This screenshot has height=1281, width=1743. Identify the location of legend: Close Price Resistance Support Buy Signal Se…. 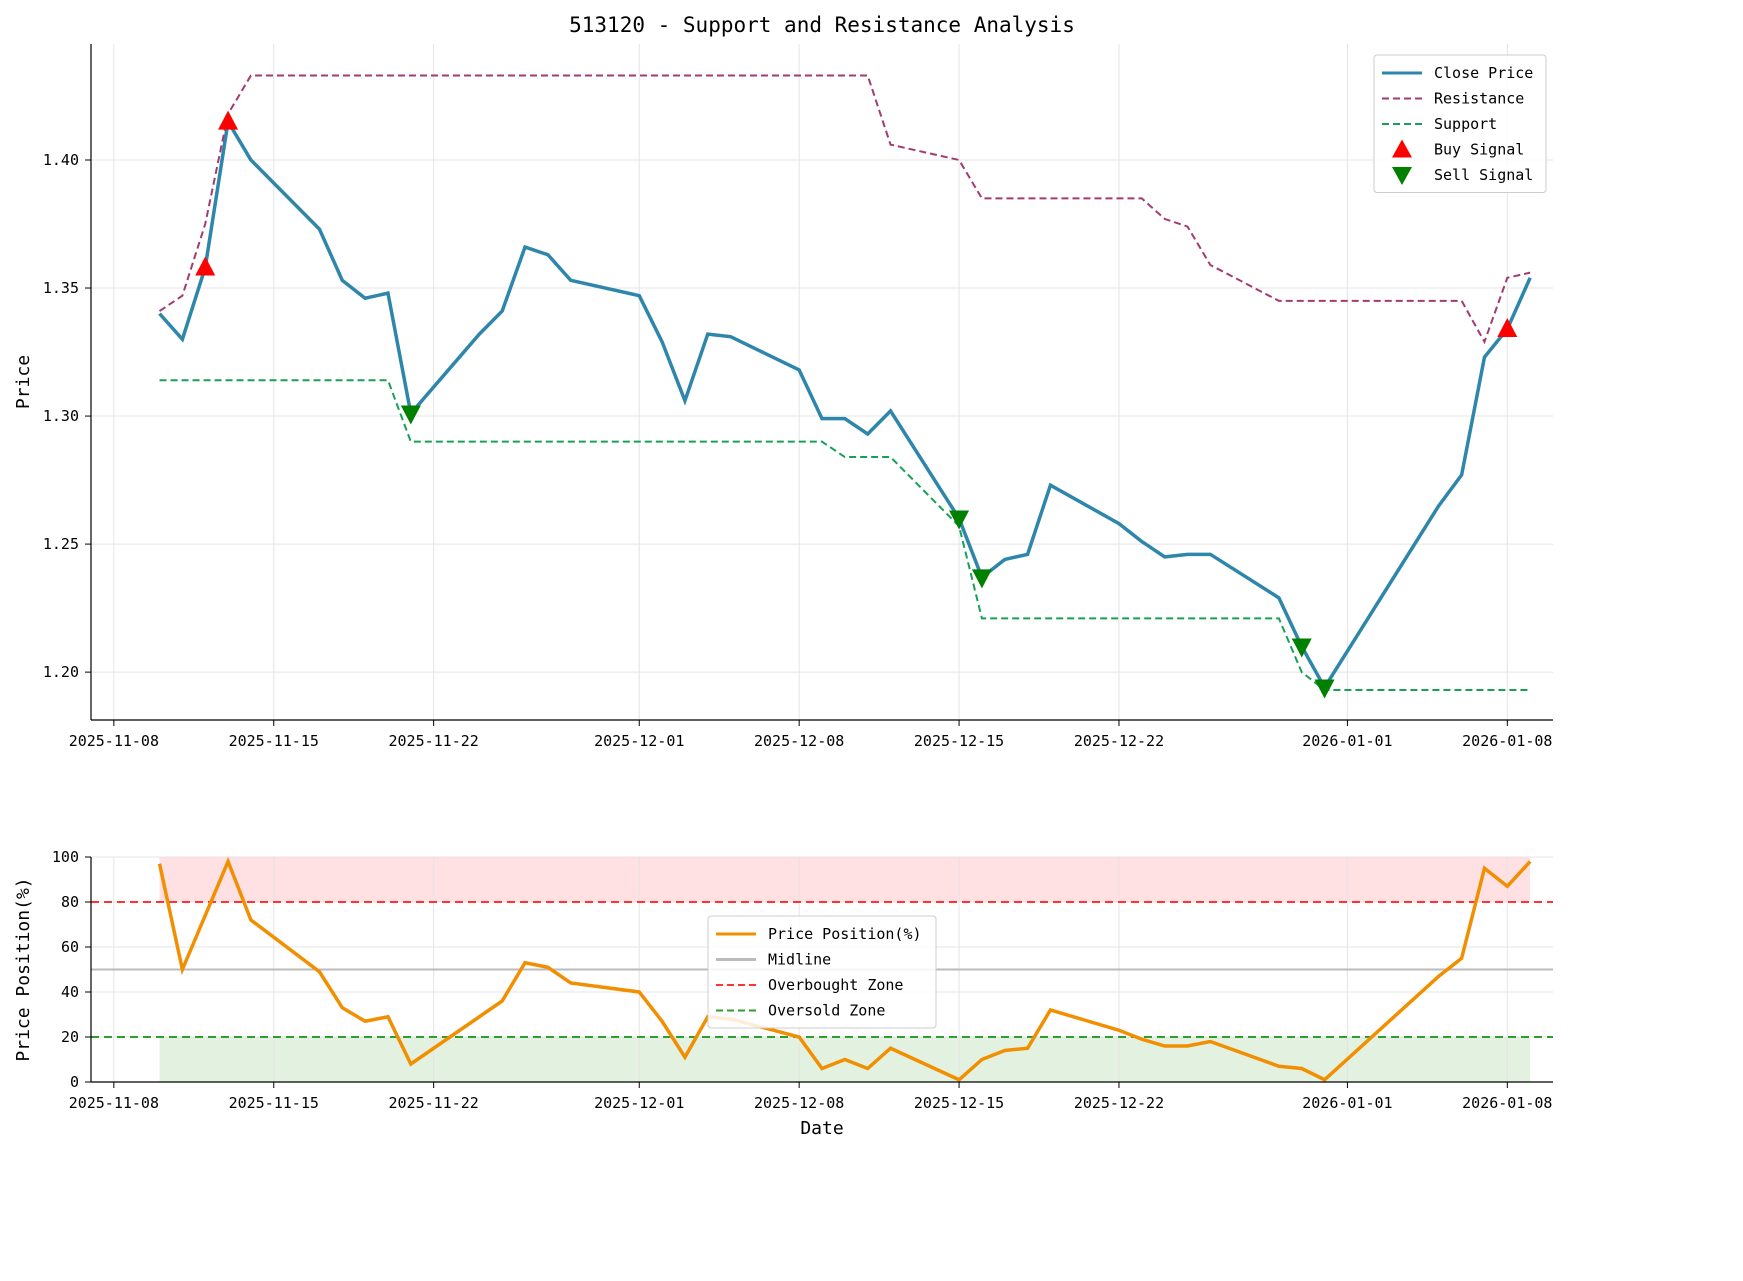
(1460, 123).